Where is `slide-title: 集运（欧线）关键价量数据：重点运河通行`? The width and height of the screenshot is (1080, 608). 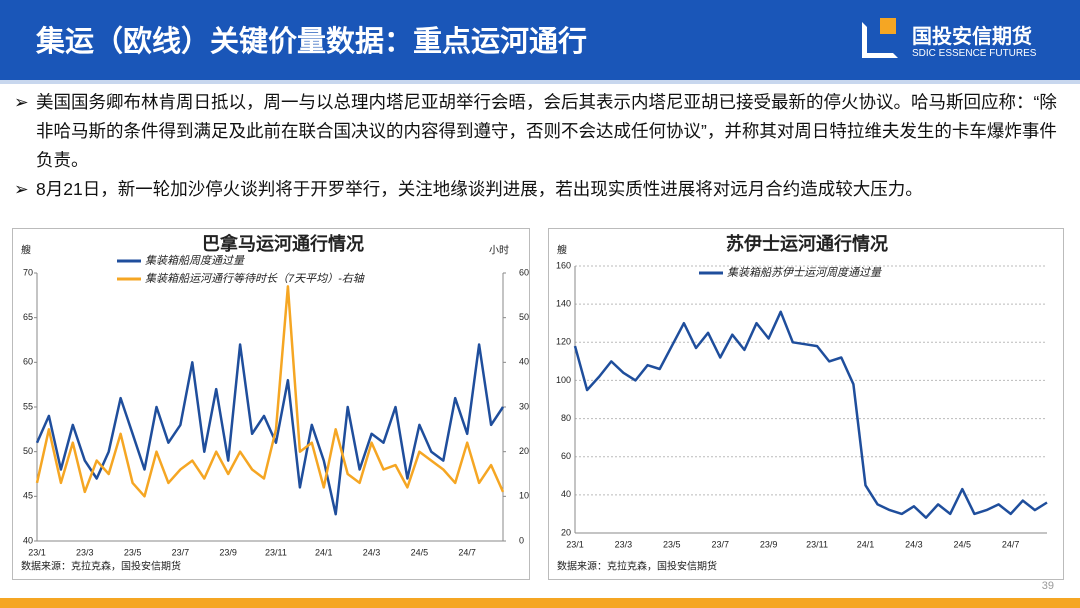 slide-title: 集运（欧线）关键价量数据：重点运河通行 is located at coordinates (312, 42).